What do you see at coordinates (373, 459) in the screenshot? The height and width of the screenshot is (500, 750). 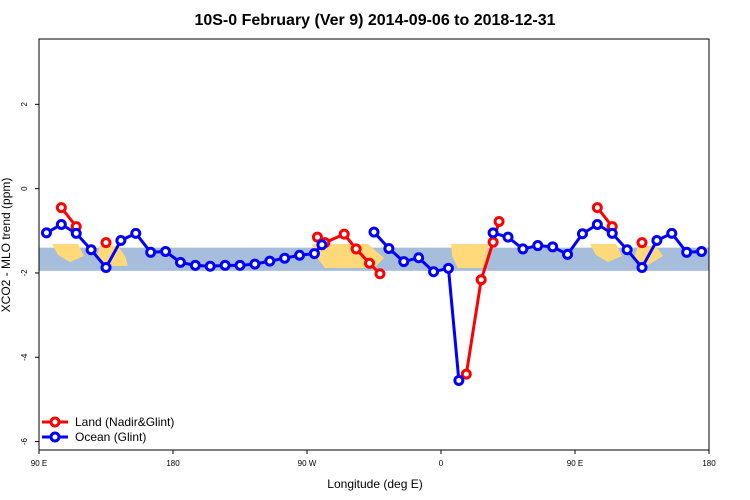 I see `x-axis: 90 E 180 90 W 0 90 E 180` at bounding box center [373, 459].